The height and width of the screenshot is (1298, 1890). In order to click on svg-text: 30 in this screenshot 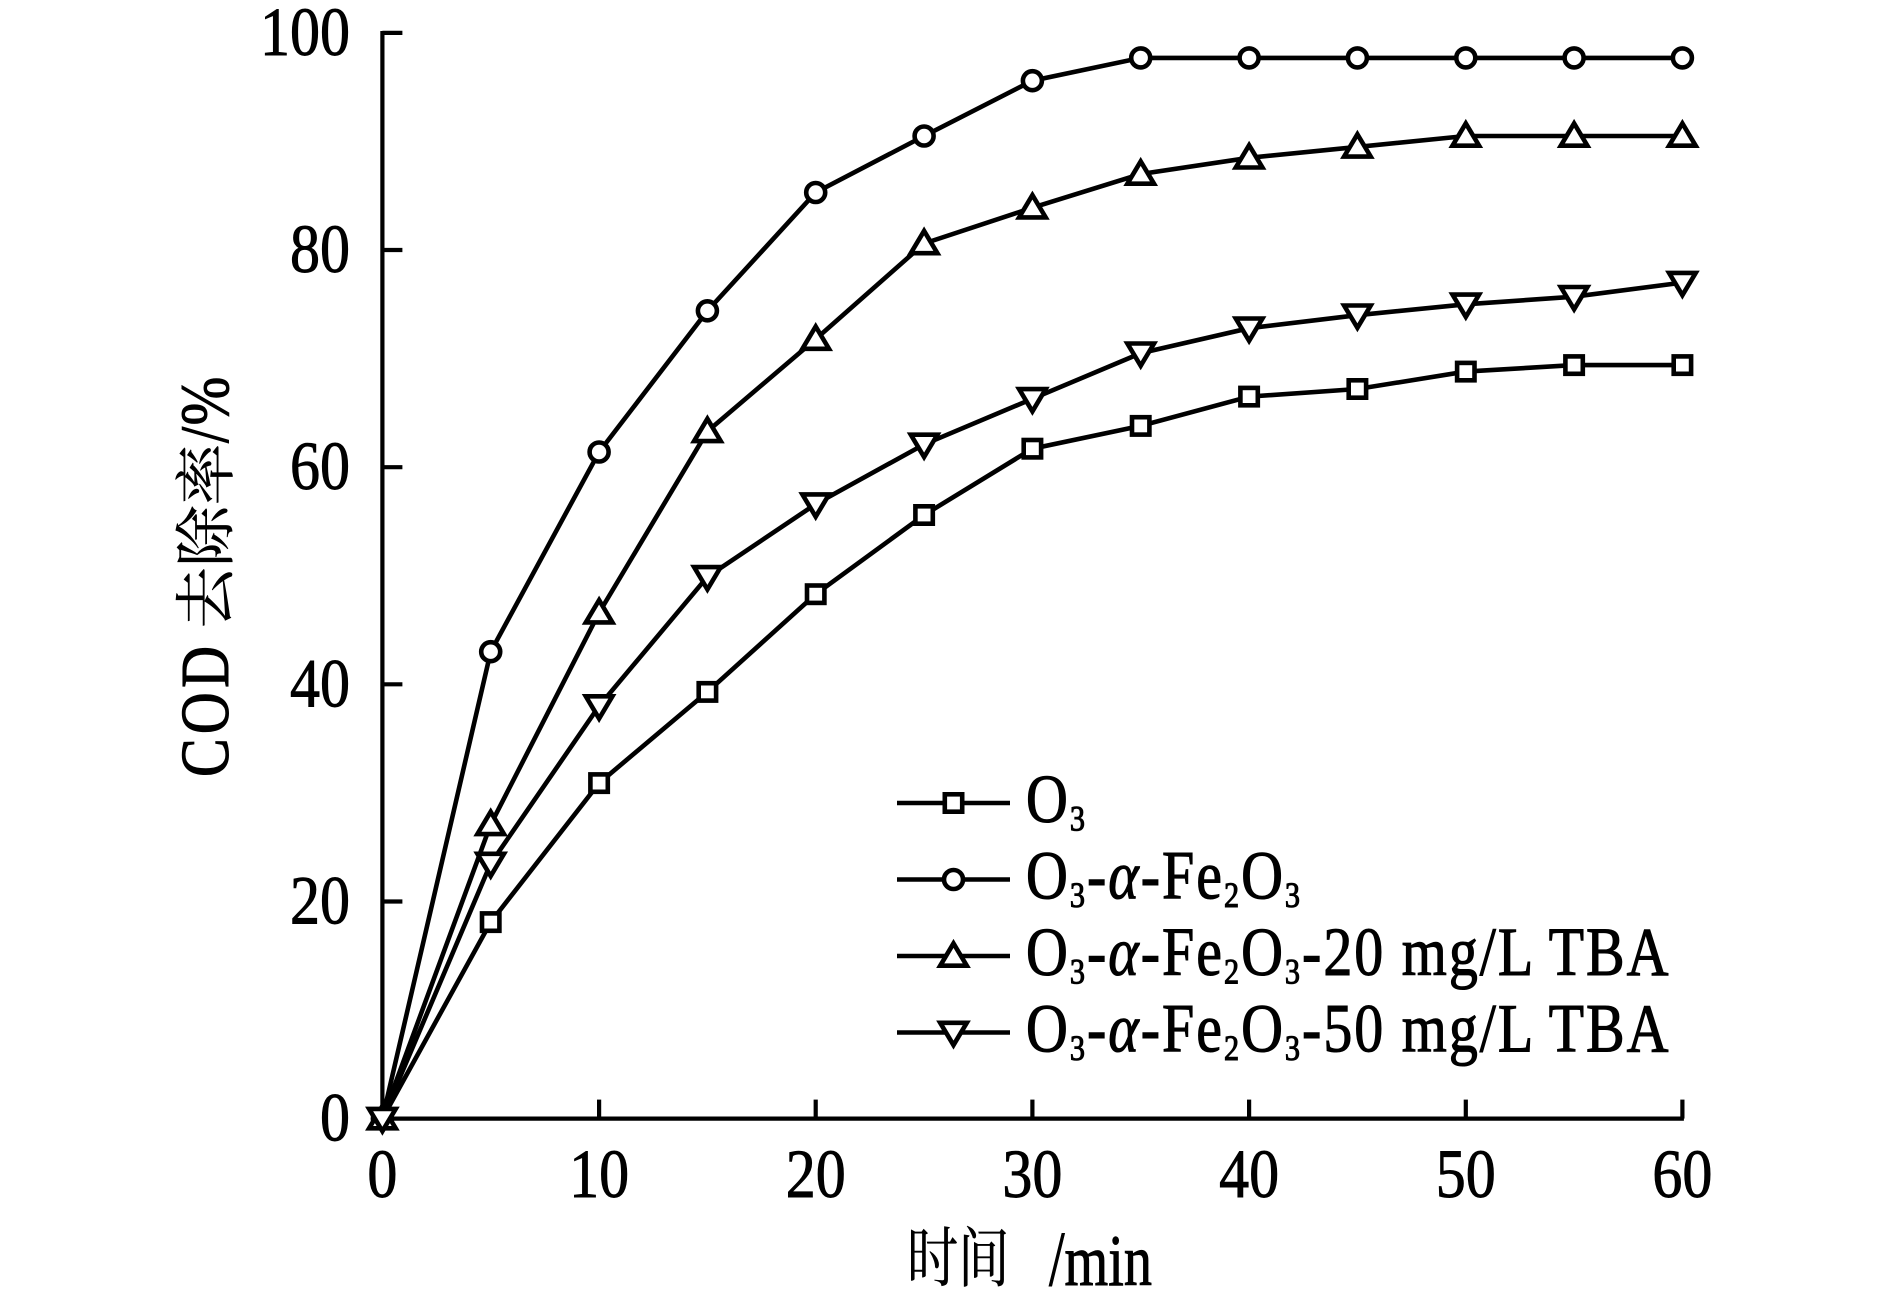, I will do `click(1032, 1173)`.